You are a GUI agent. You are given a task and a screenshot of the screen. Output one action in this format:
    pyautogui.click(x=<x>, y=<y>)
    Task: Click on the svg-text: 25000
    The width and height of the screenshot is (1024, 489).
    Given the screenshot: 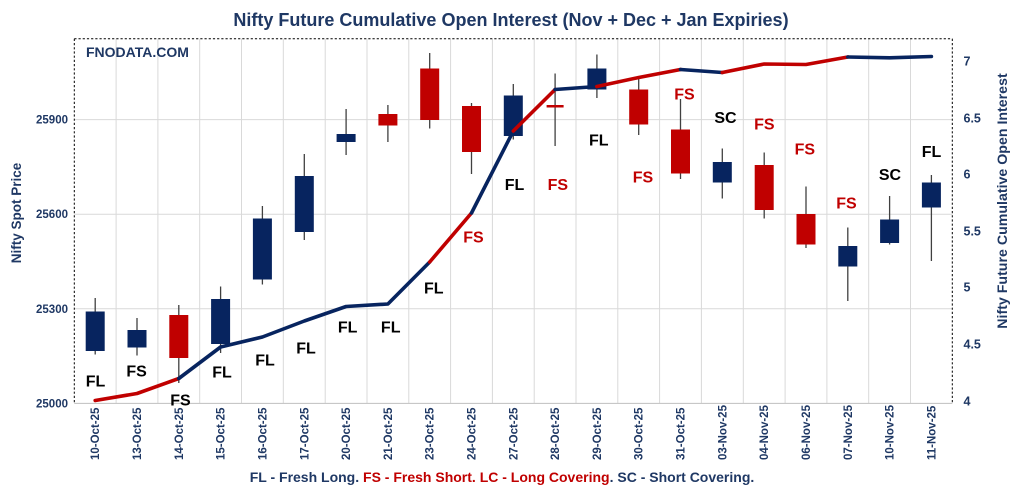 What is the action you would take?
    pyautogui.click(x=52, y=404)
    